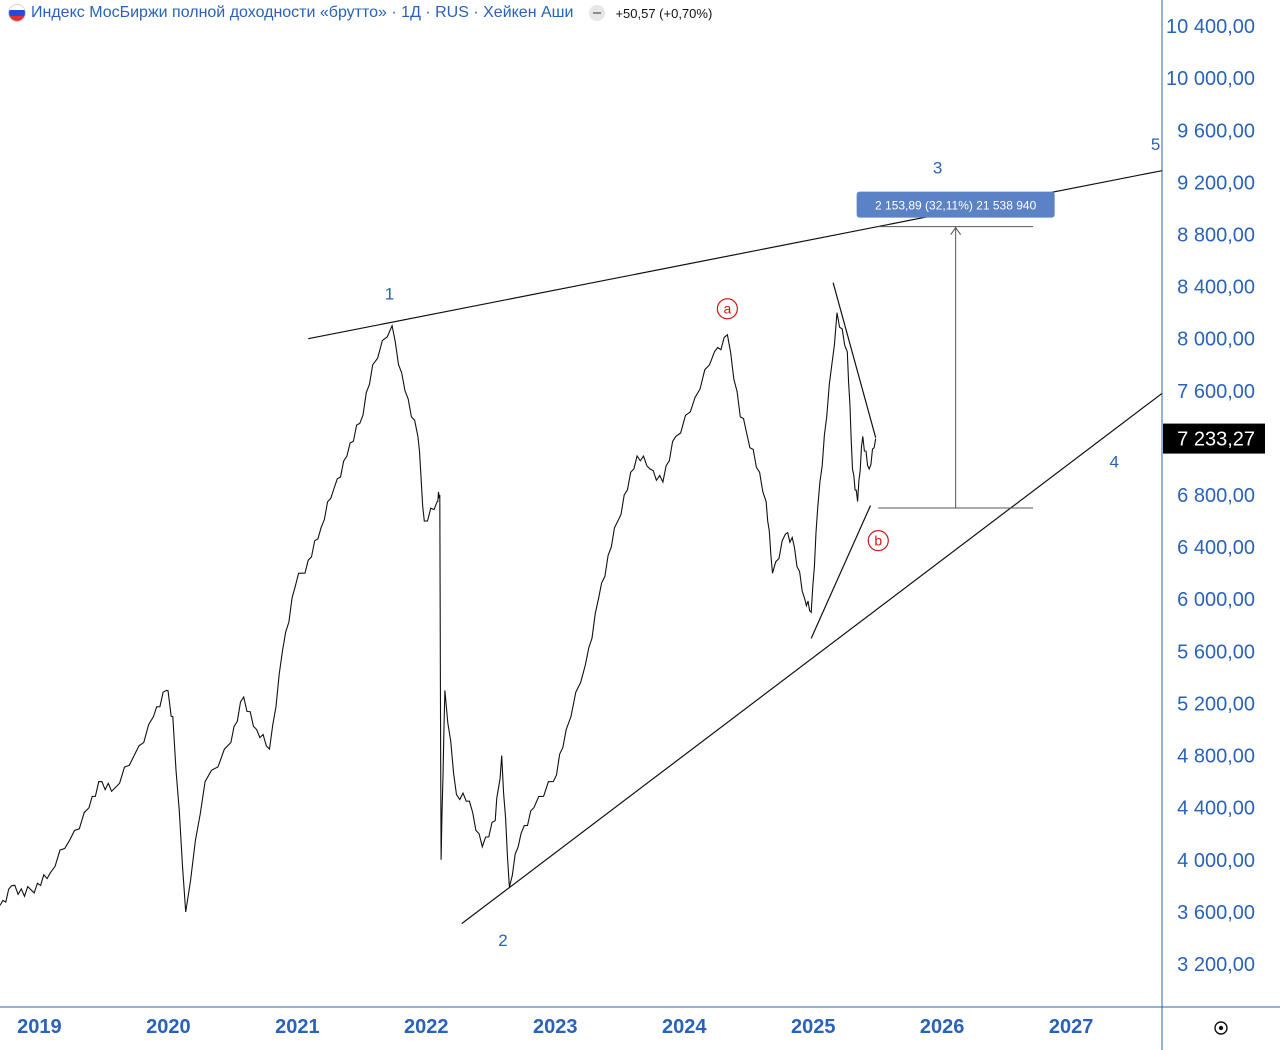  Describe the element at coordinates (1216, 288) in the screenshot. I see `price-tick-label: 8 400,00` at that location.